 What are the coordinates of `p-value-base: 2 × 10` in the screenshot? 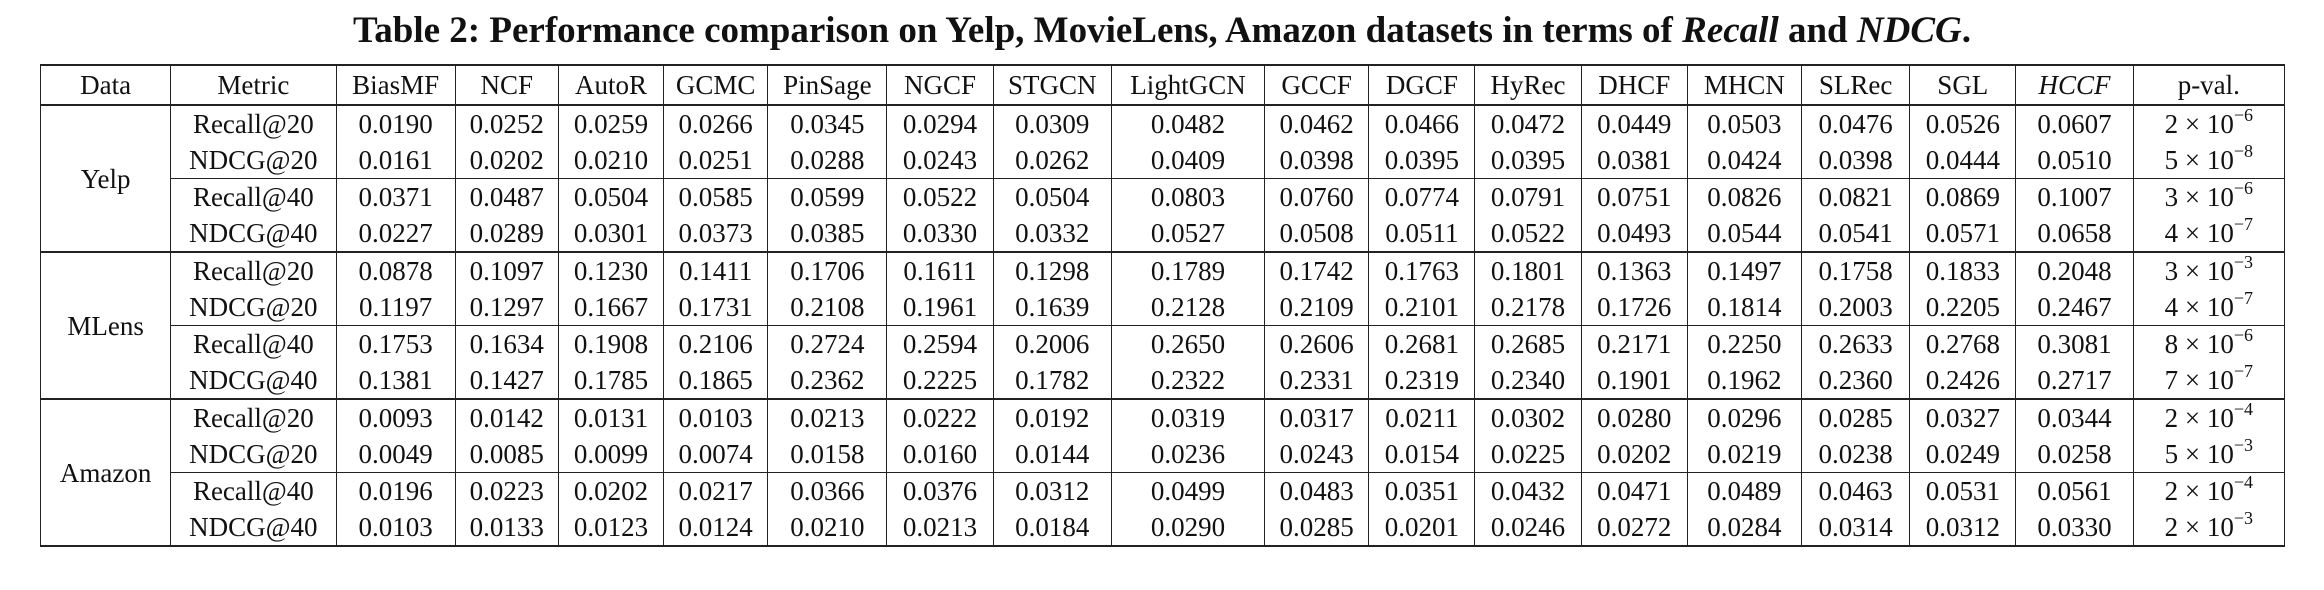 It's located at (2199, 527).